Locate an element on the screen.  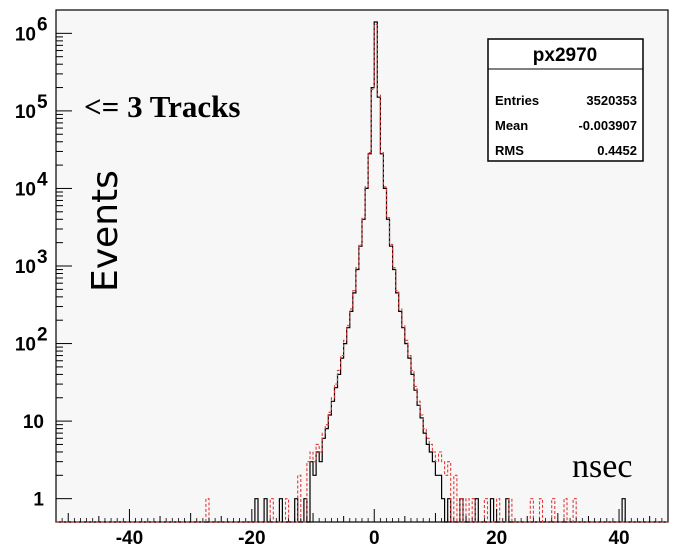
stats-mean-label: Mean is located at coordinates (511, 125).